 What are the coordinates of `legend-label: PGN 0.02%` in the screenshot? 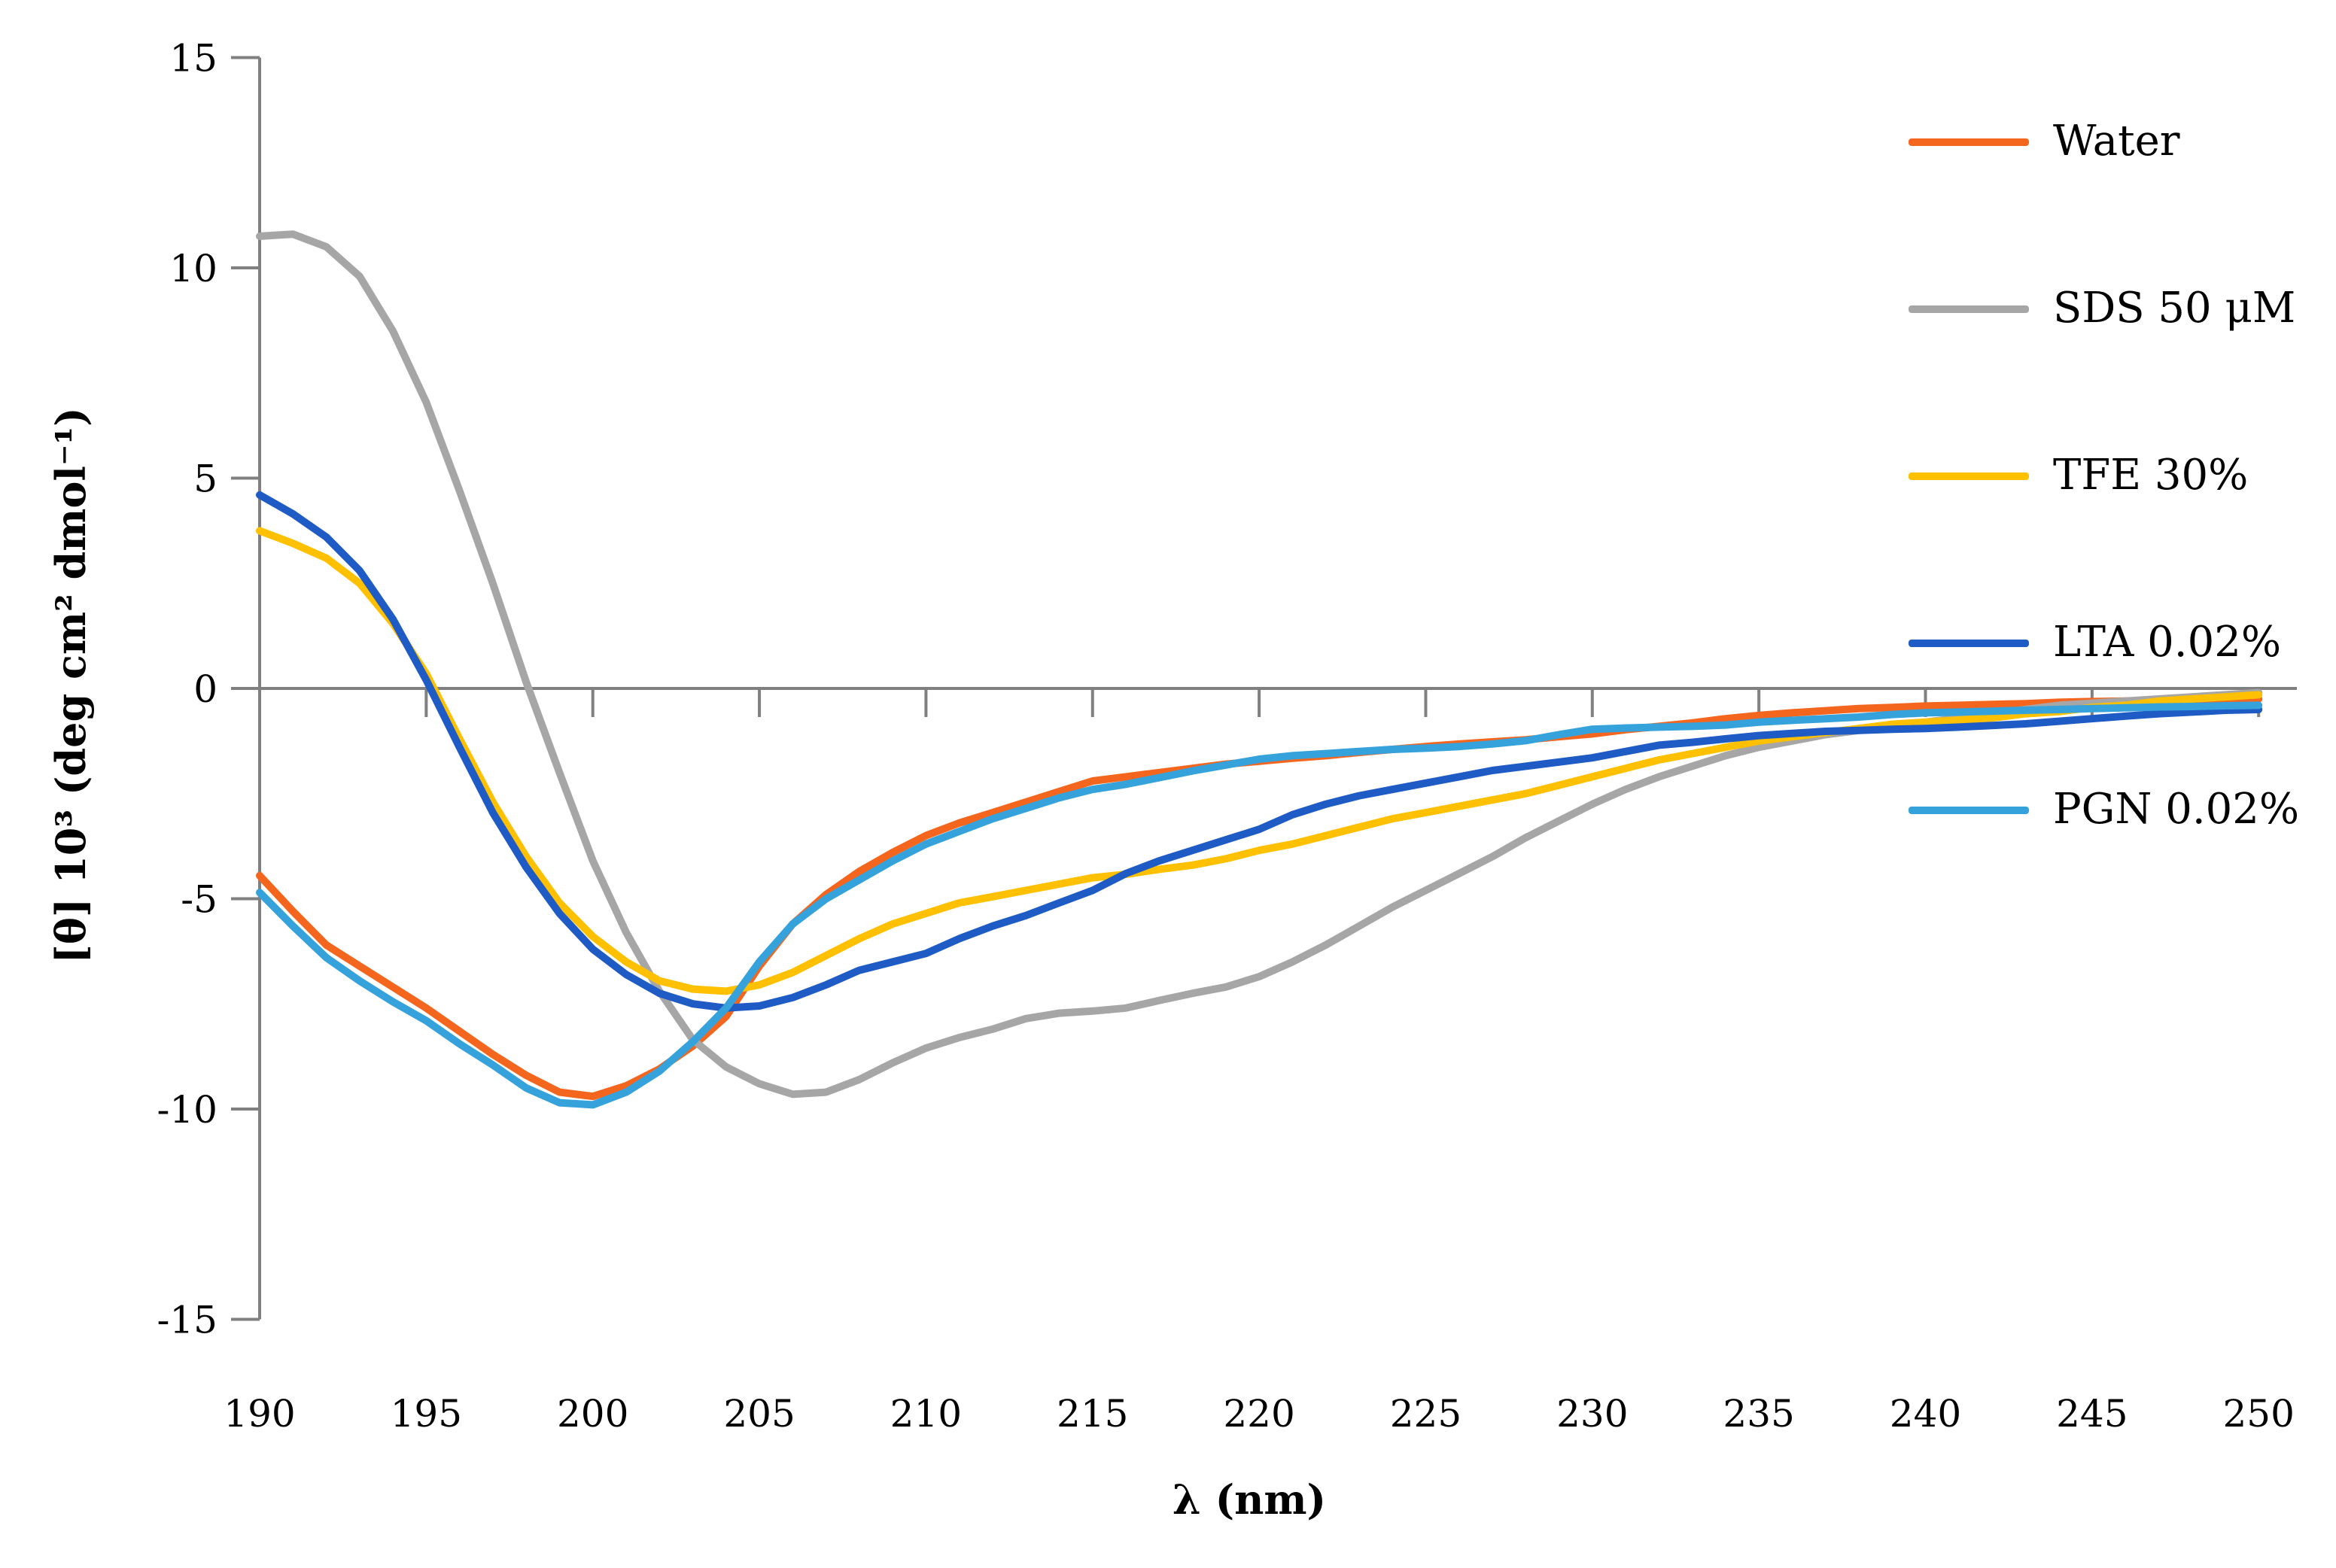 It's located at (2176, 809).